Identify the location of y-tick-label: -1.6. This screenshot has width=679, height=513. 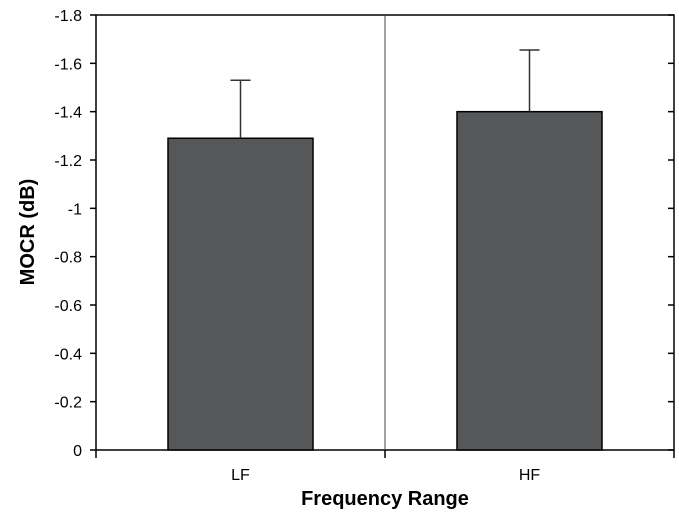
(68, 64).